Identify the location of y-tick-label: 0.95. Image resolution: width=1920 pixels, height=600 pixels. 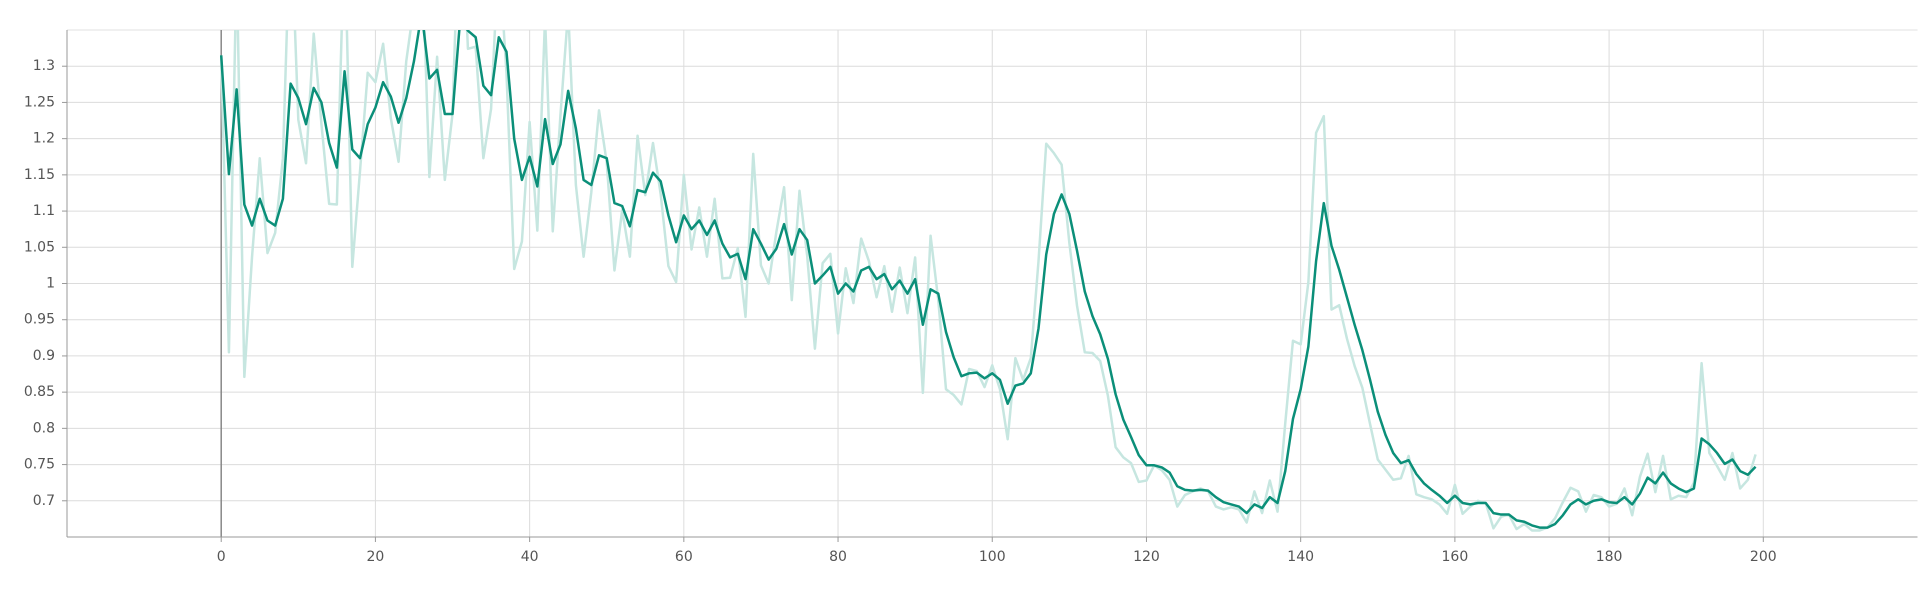
(39, 320).